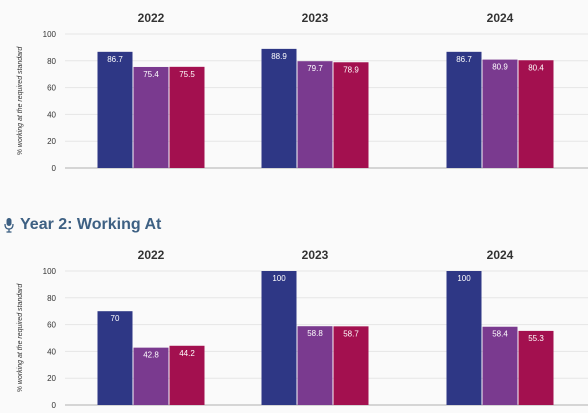 The image size is (588, 413). I want to click on data-label: 58.4, so click(500, 334).